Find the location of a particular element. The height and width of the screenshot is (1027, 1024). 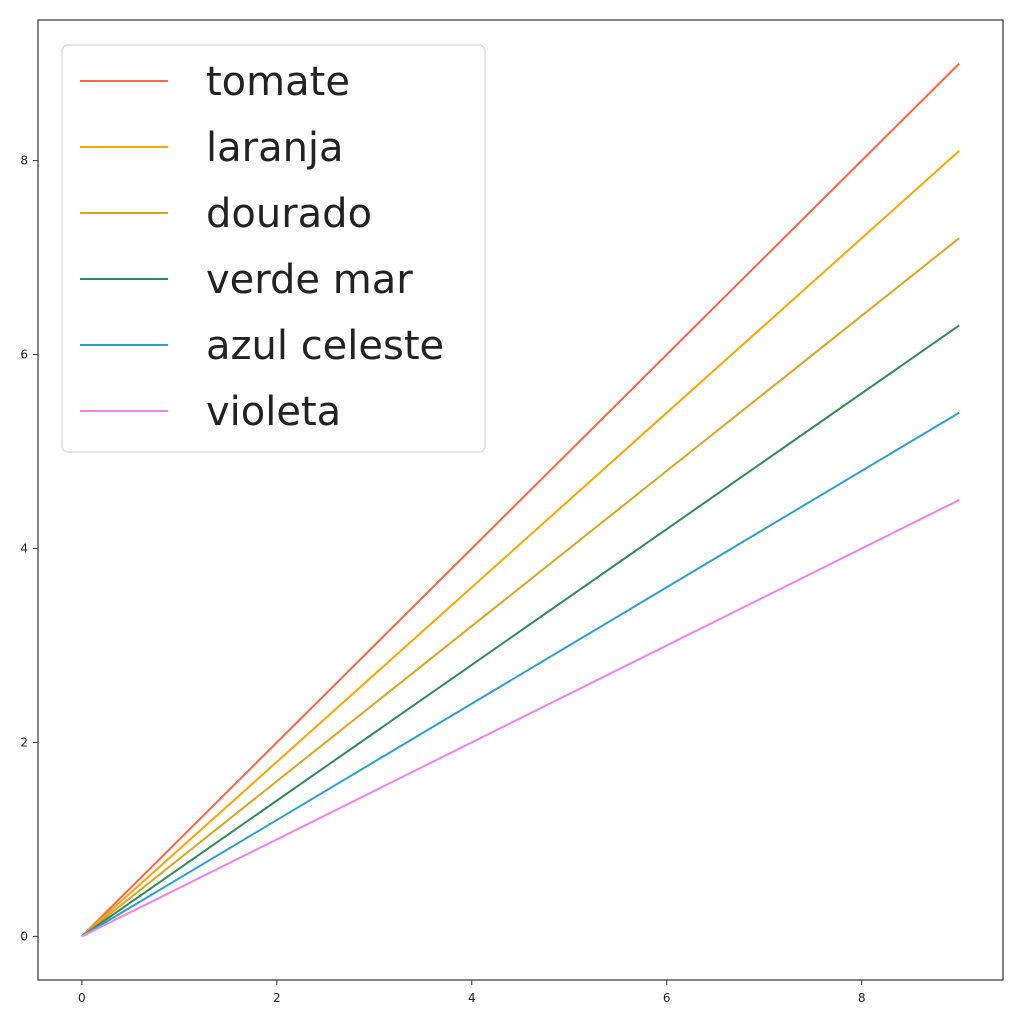

legend-label: laranja is located at coordinates (275, 148).